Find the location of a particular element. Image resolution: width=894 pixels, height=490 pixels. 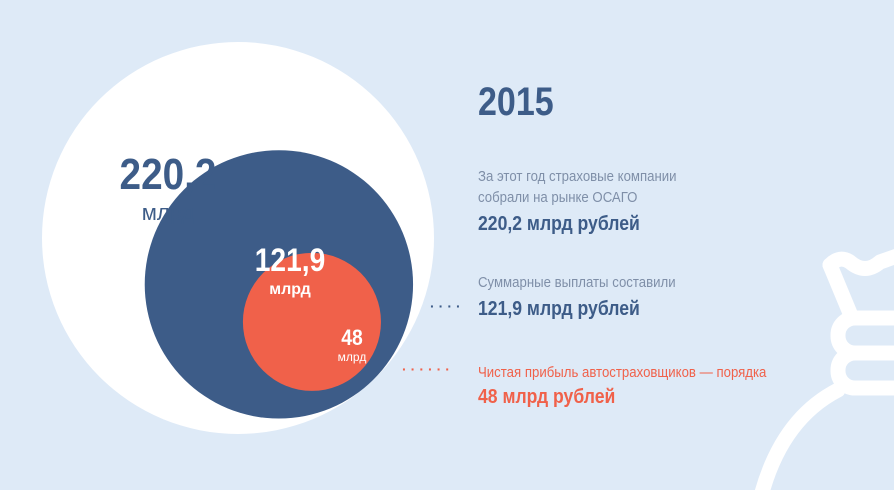

bubble-collected-value: 220,2 is located at coordinates (168, 174).